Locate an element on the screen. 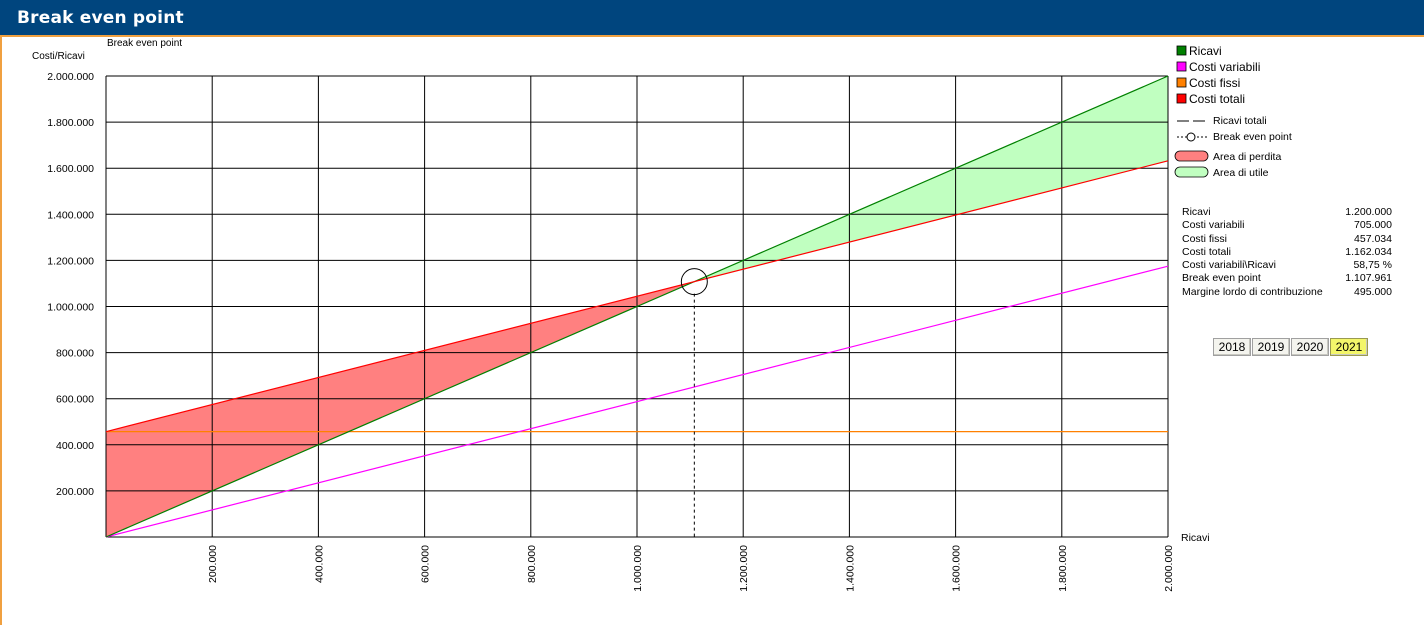  stats-label: Costi variabili\Ricavi is located at coordinates (1229, 265).